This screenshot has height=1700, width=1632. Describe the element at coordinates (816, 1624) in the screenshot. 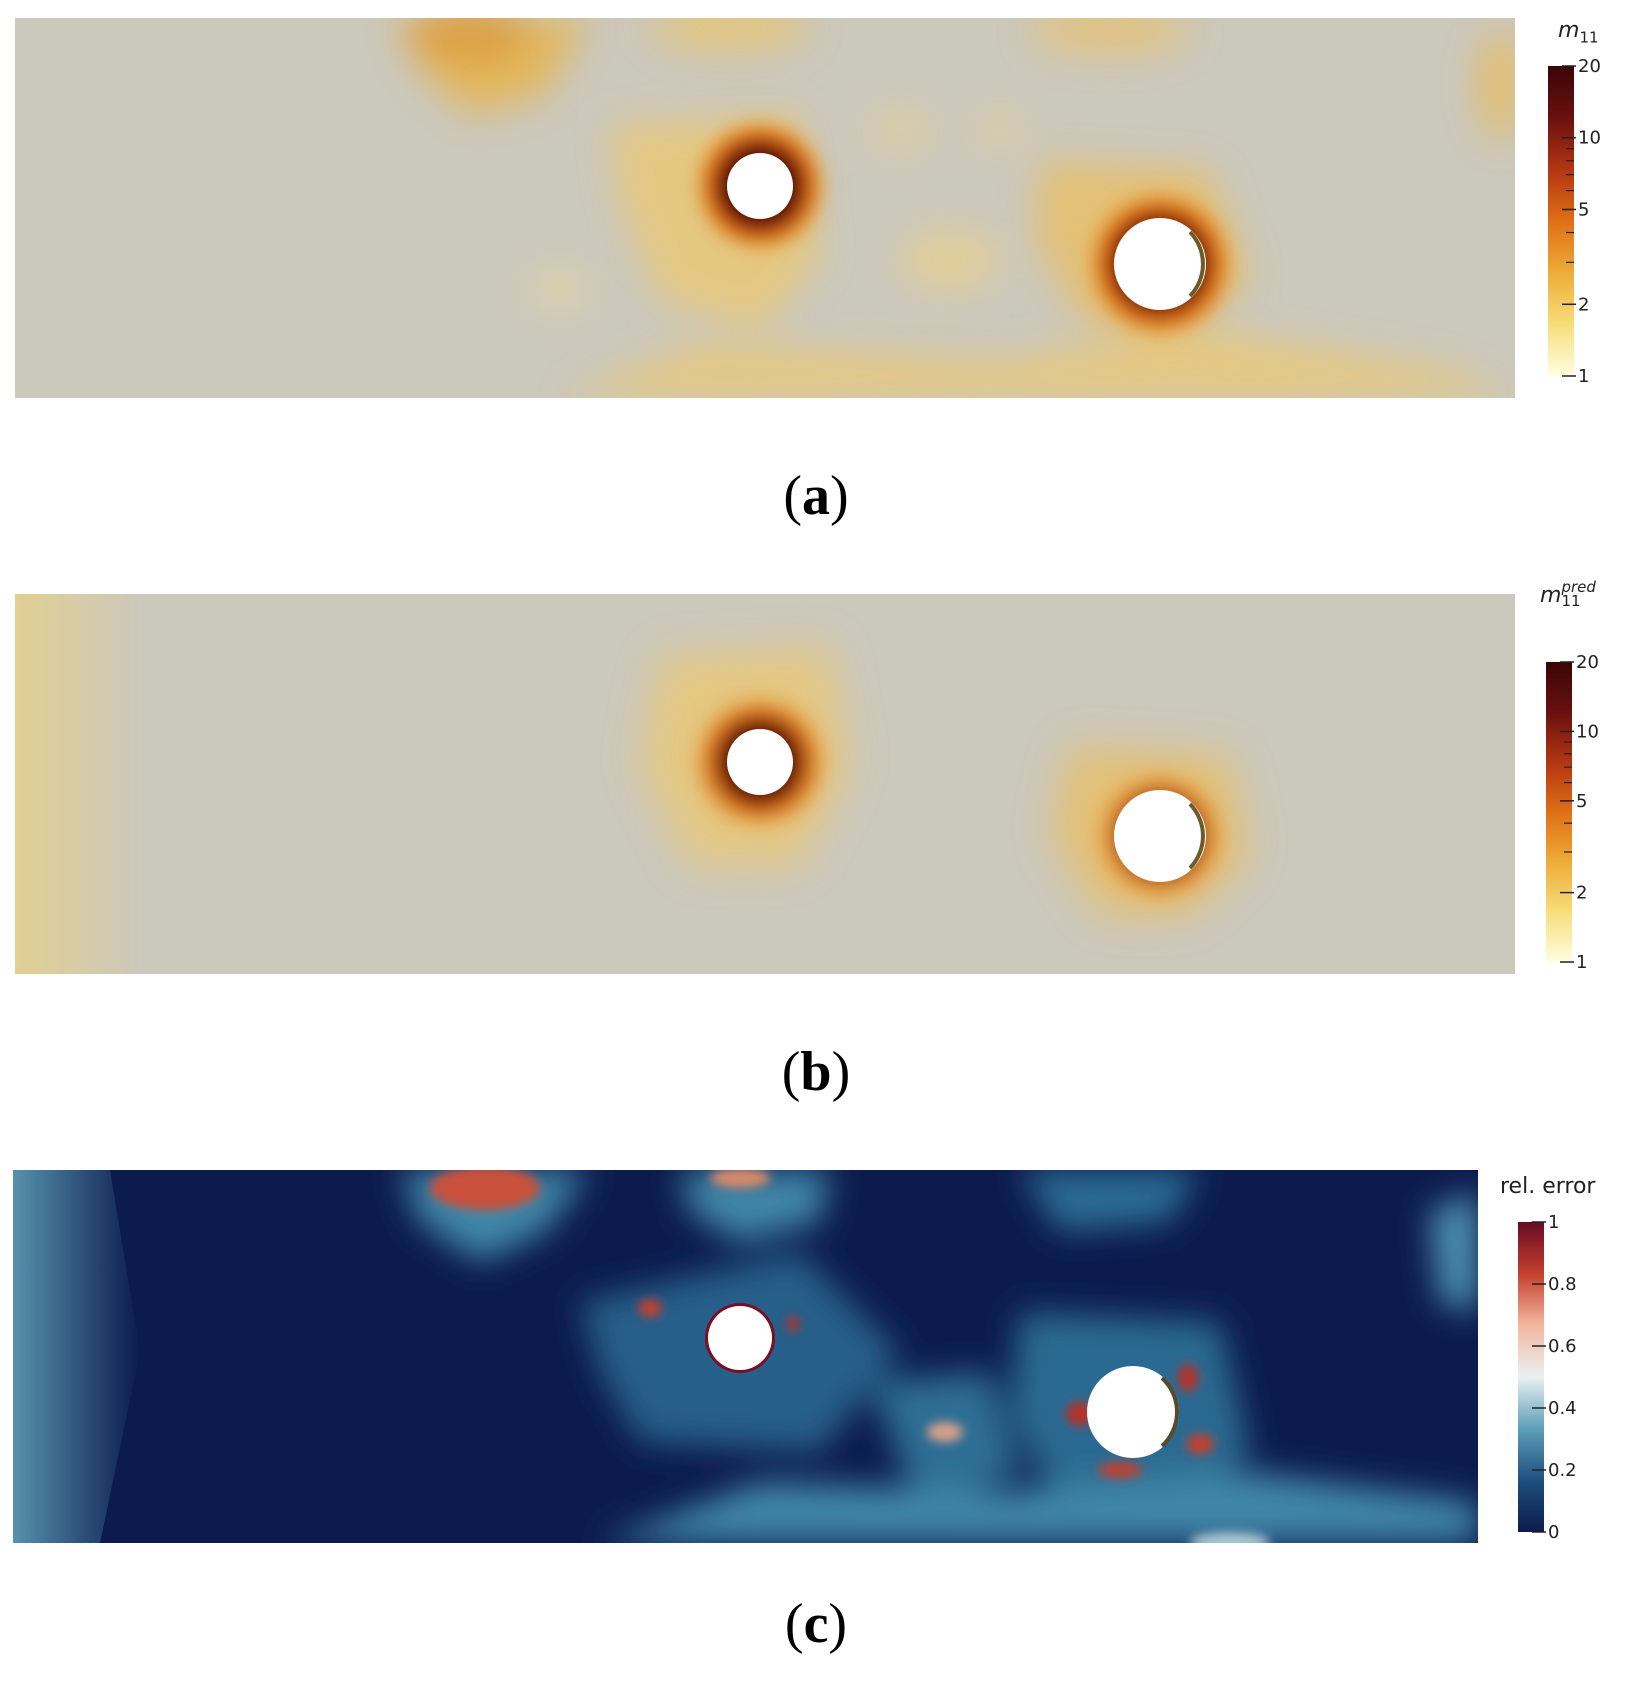

I see `caption-c: (c)` at that location.